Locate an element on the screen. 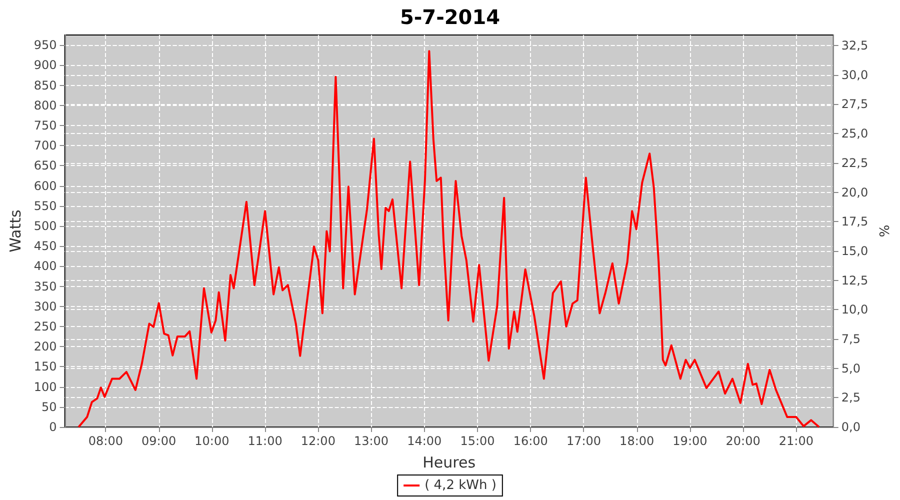  y2-tick-label: 5,0 is located at coordinates (850, 368).